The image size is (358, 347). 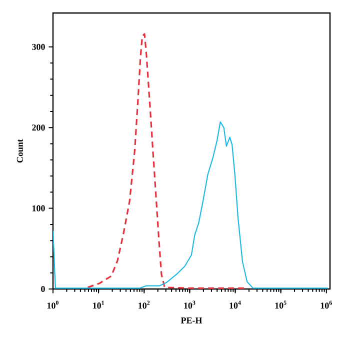 I want to click on y-axis-title: Count, so click(x=19, y=151).